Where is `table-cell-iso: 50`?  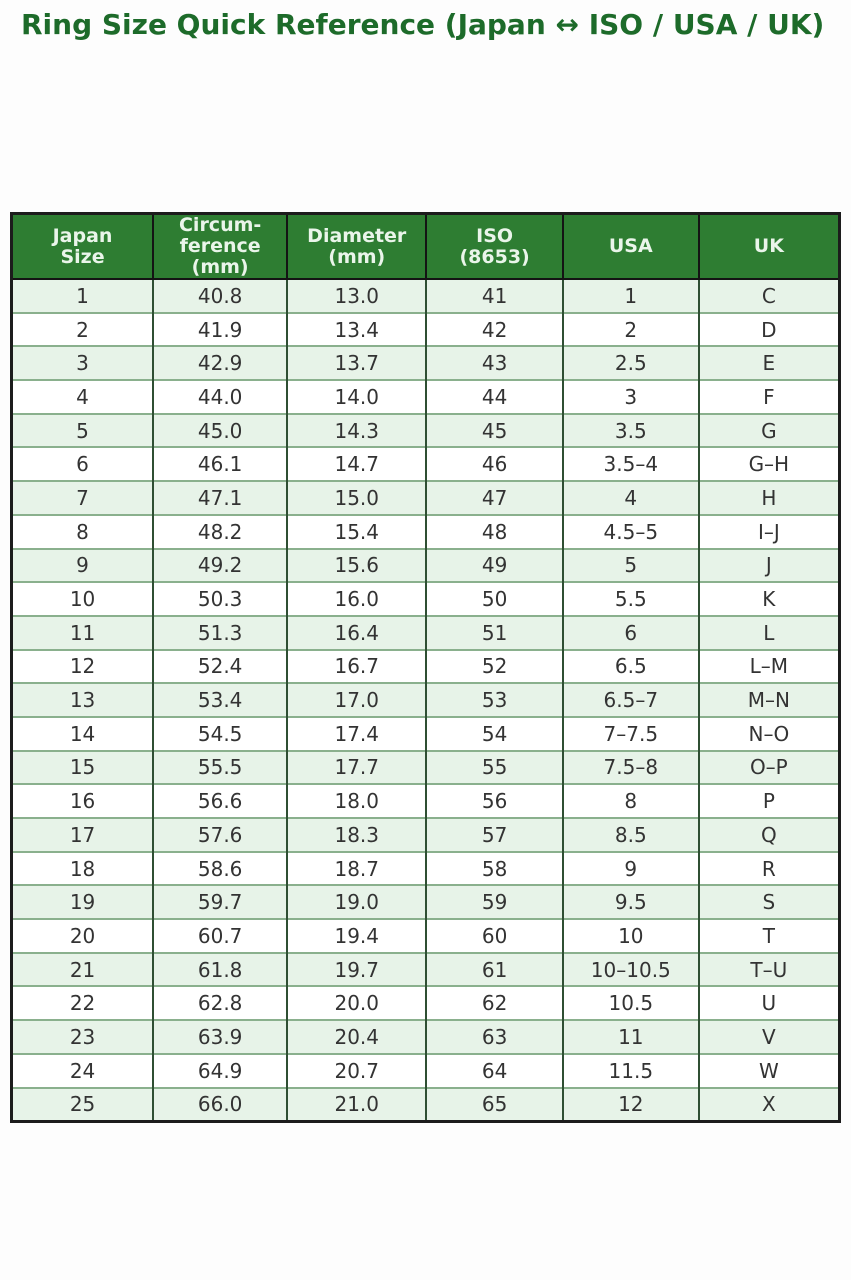 table-cell-iso: 50 is located at coordinates (494, 598).